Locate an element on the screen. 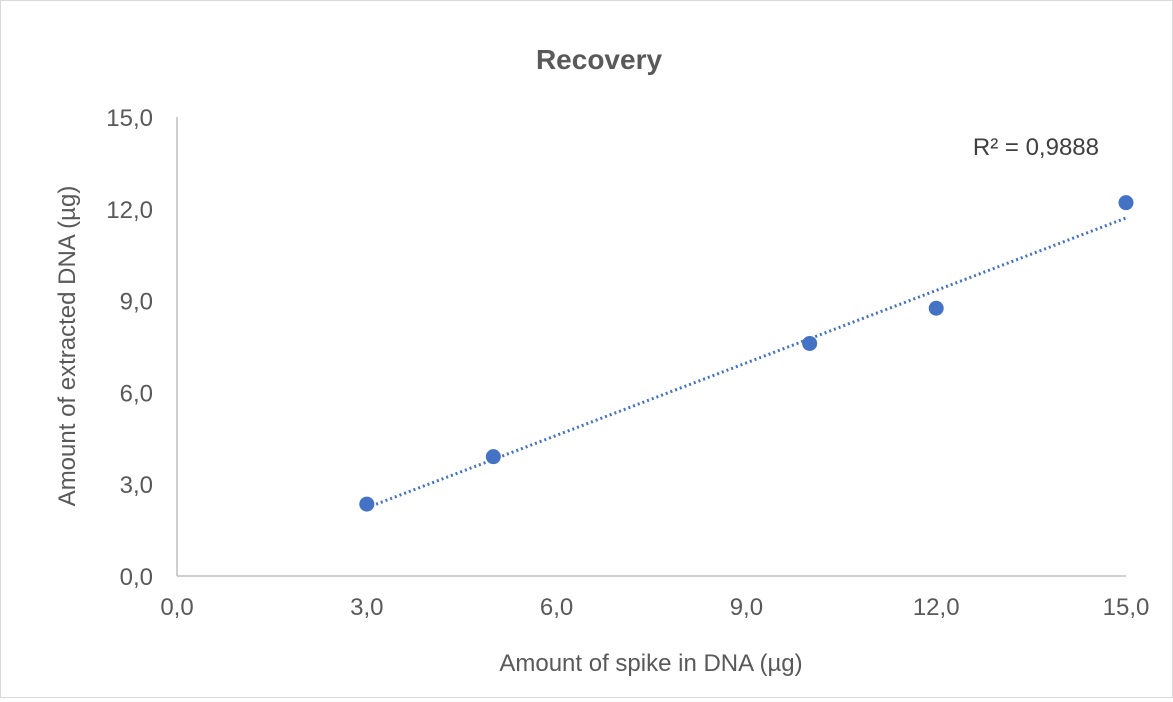 This screenshot has height=702, width=1173. r-squared-label: R² = 0,9888 is located at coordinates (1036, 147).